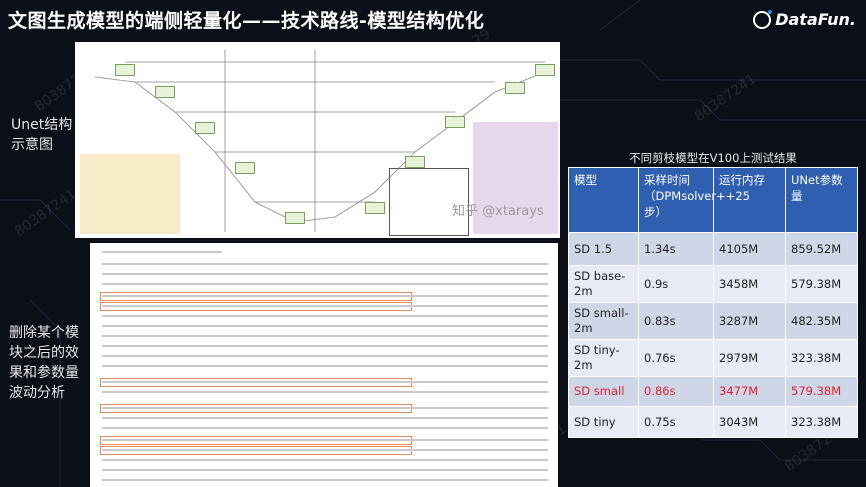  I want to click on cell-time: 0.86s, so click(676, 391).